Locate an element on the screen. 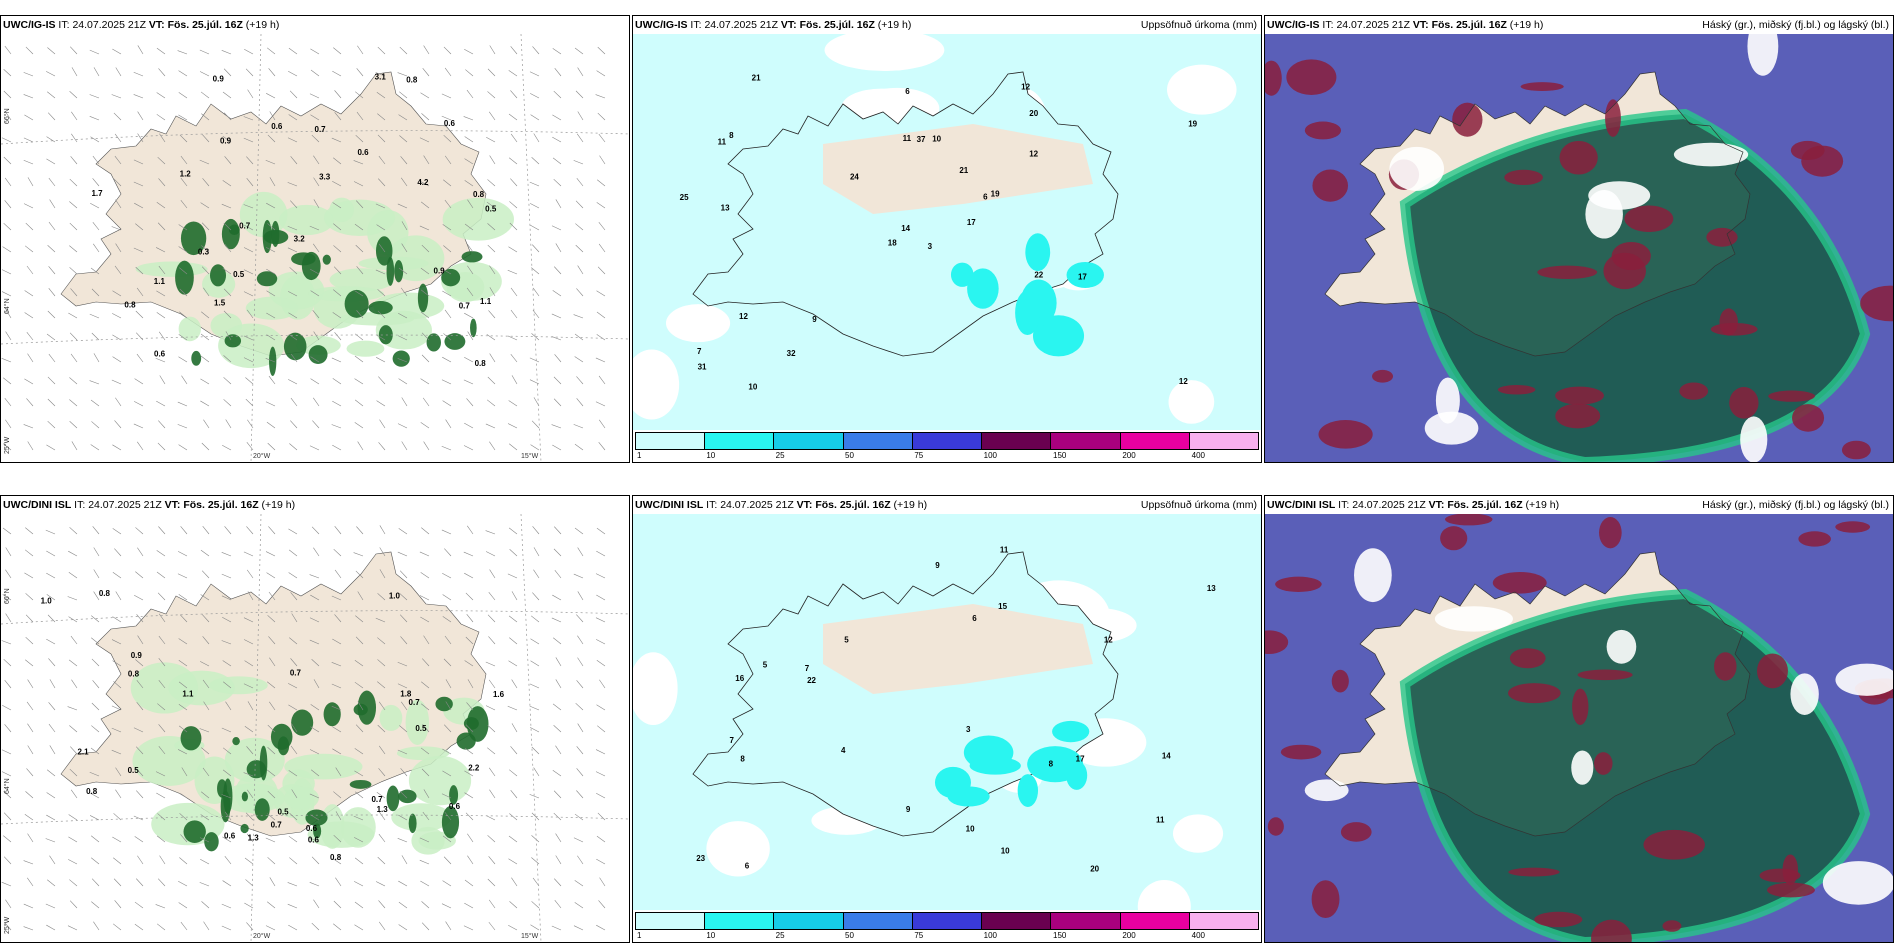  value-label: 11 is located at coordinates (722, 142).